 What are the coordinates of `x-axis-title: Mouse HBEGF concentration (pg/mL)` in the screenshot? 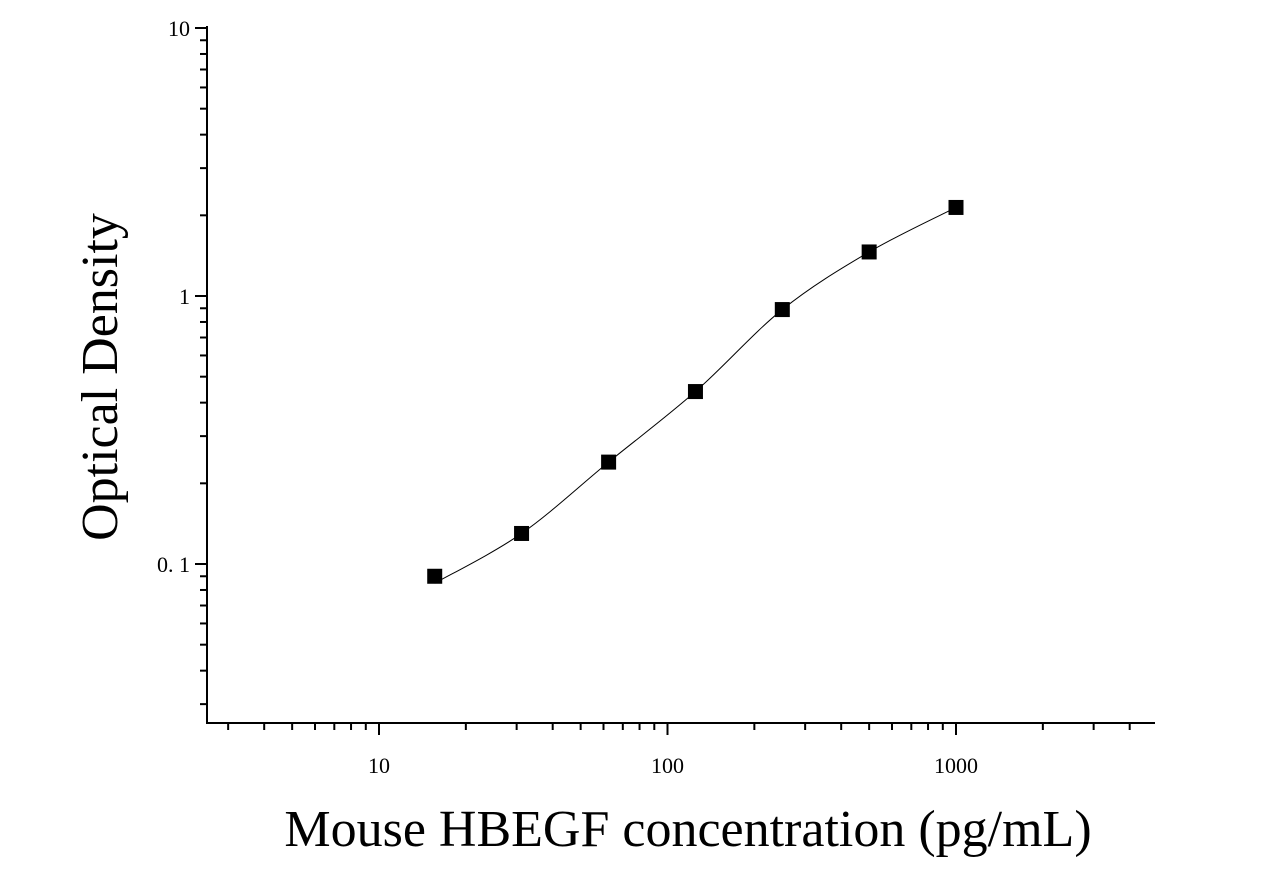 It's located at (687, 829).